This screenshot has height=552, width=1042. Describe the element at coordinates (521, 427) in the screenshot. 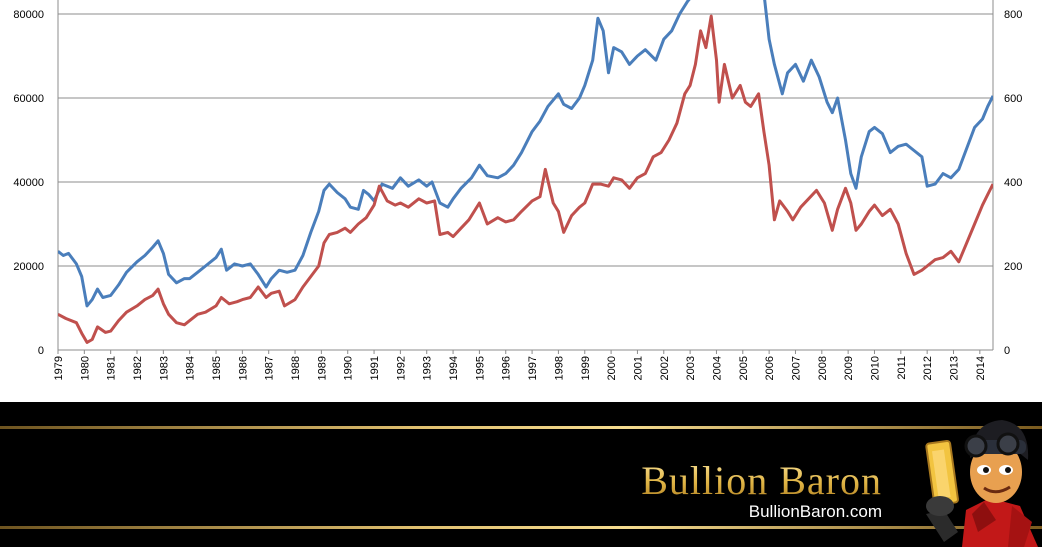

I see `banner-gold-rule-top` at that location.